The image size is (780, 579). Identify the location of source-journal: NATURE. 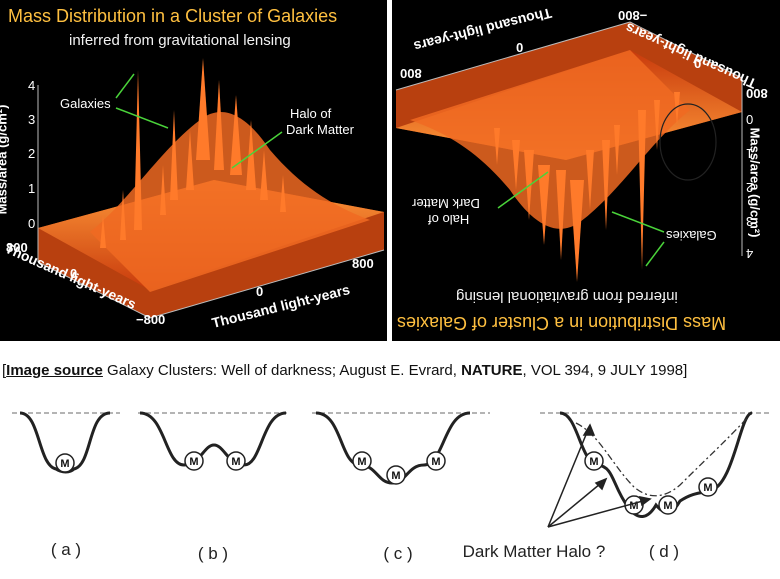
(492, 370).